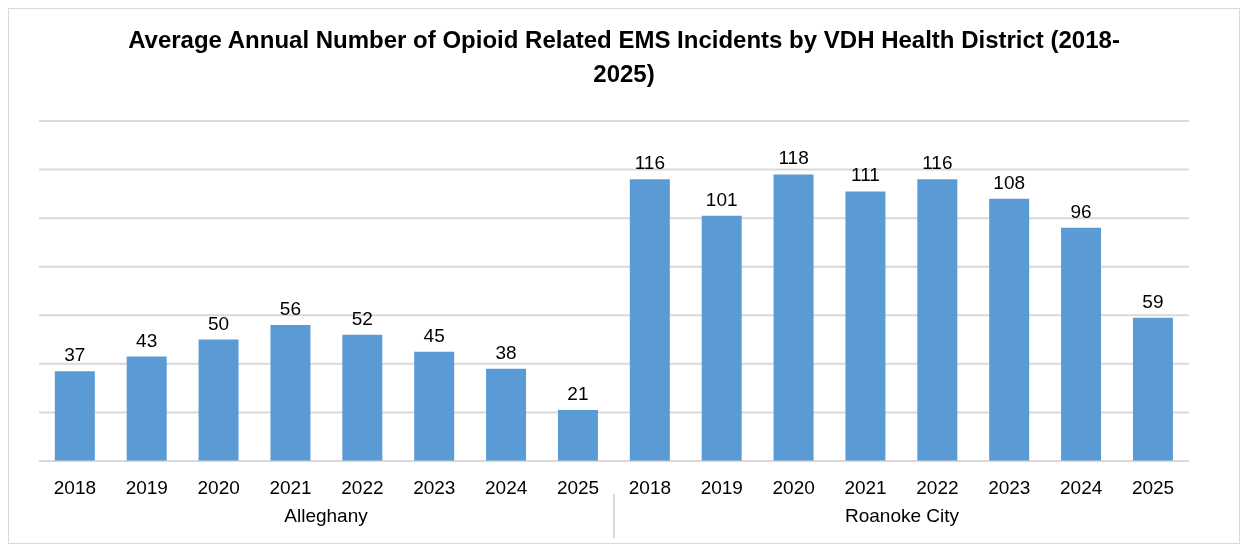 The image size is (1252, 556). What do you see at coordinates (1009, 182) in the screenshot?
I see `data-label: 108` at bounding box center [1009, 182].